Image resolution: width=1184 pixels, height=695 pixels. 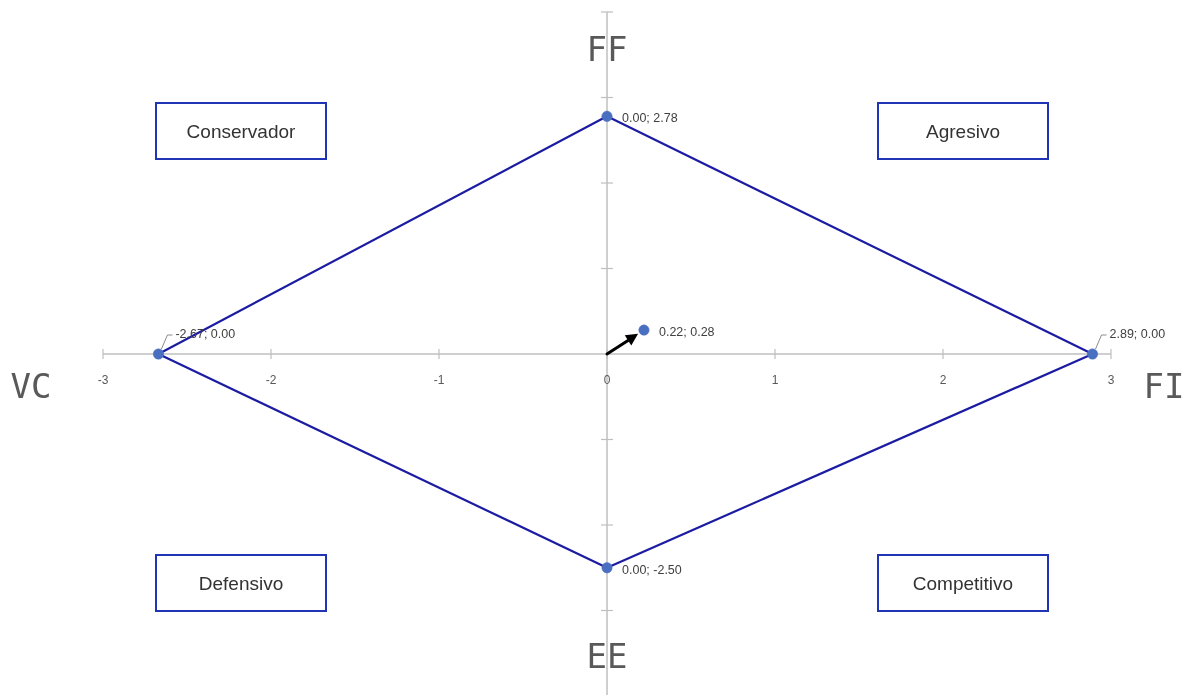 What do you see at coordinates (963, 583) in the screenshot?
I see `annotation: Competitivo` at bounding box center [963, 583].